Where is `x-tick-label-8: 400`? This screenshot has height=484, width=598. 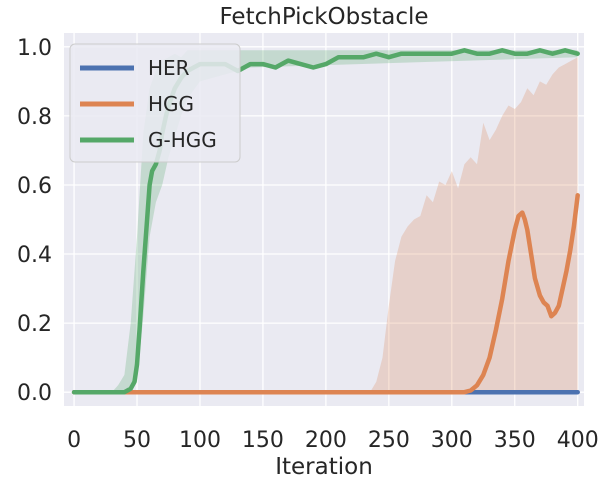
x-tick-label-8: 400 is located at coordinates (577, 440).